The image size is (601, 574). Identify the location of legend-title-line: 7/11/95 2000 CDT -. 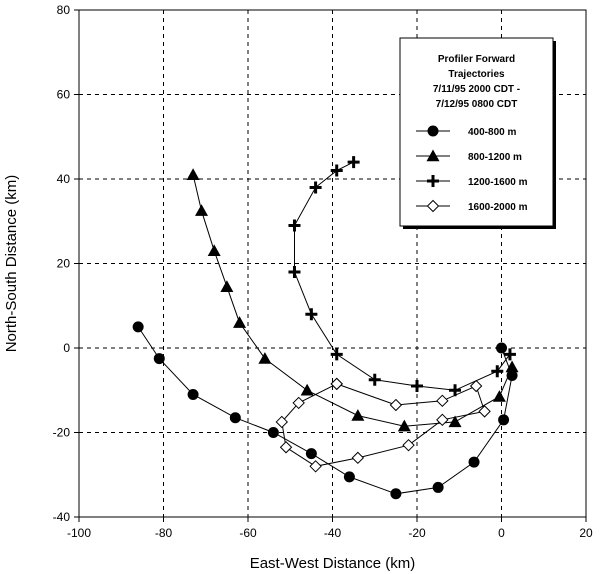
(476, 89).